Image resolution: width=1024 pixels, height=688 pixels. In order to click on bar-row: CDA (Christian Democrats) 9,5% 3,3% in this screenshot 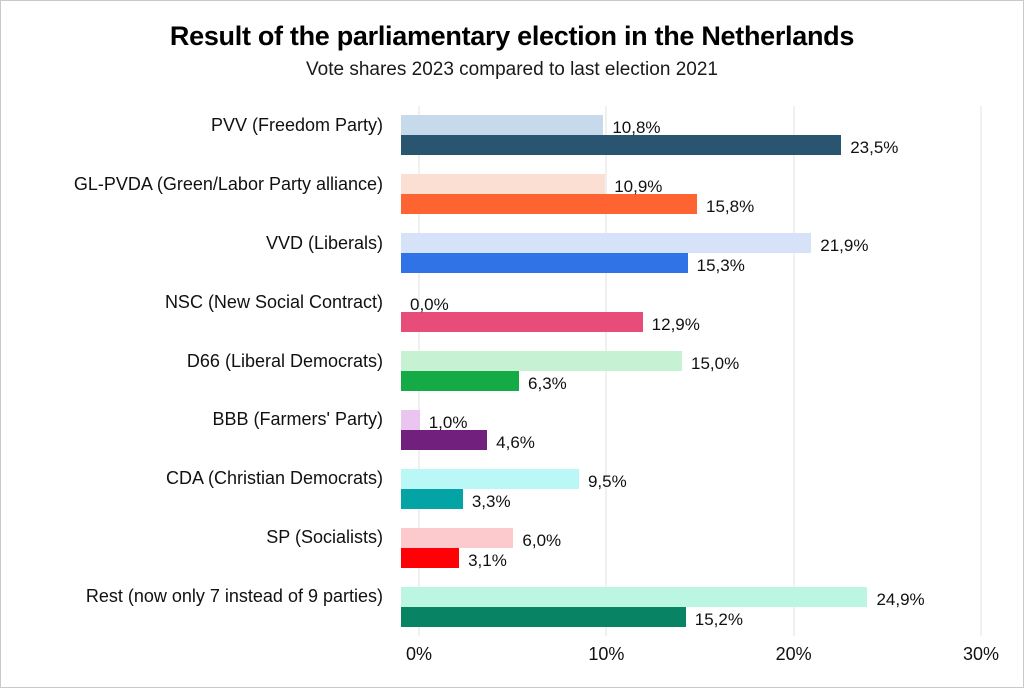, I will do `click(491, 488)`.